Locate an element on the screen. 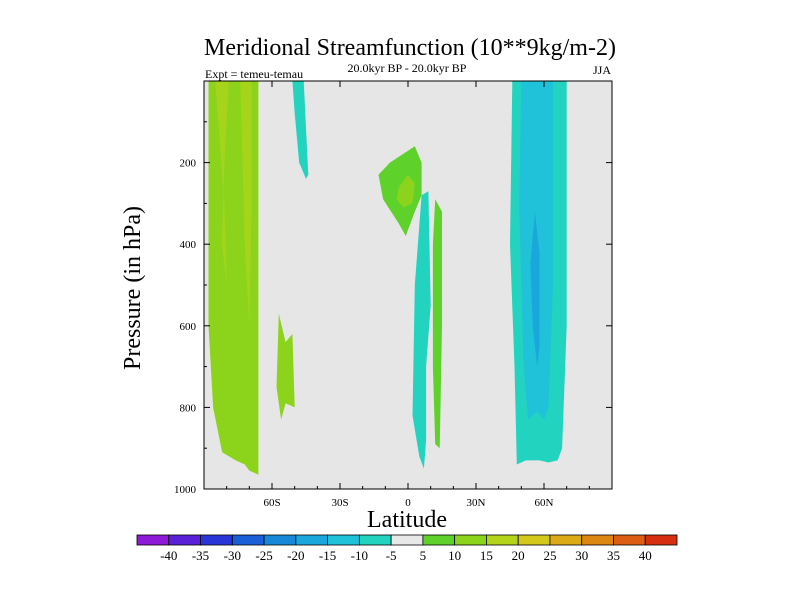 This screenshot has width=800, height=600. contour-region-equatorial-negative is located at coordinates (421, 330).